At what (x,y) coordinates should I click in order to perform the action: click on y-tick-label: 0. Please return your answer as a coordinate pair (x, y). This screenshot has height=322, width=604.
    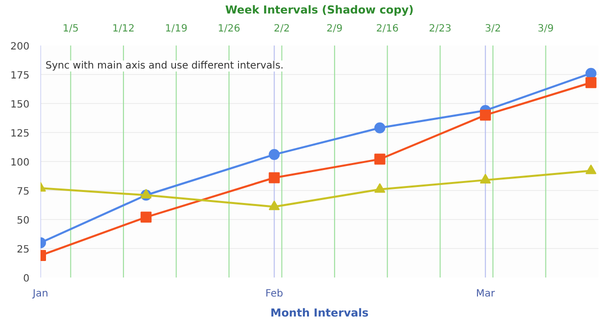
    Looking at the image, I should click on (26, 279).